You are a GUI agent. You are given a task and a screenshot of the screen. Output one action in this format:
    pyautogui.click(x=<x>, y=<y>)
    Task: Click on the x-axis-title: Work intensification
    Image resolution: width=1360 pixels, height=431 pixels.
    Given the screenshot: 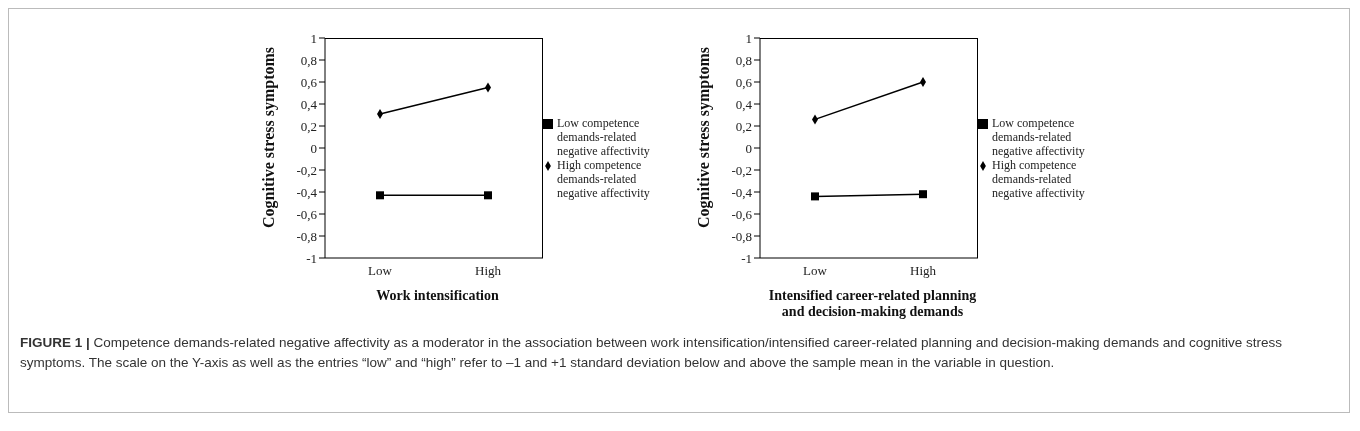 What is the action you would take?
    pyautogui.click(x=437, y=296)
    